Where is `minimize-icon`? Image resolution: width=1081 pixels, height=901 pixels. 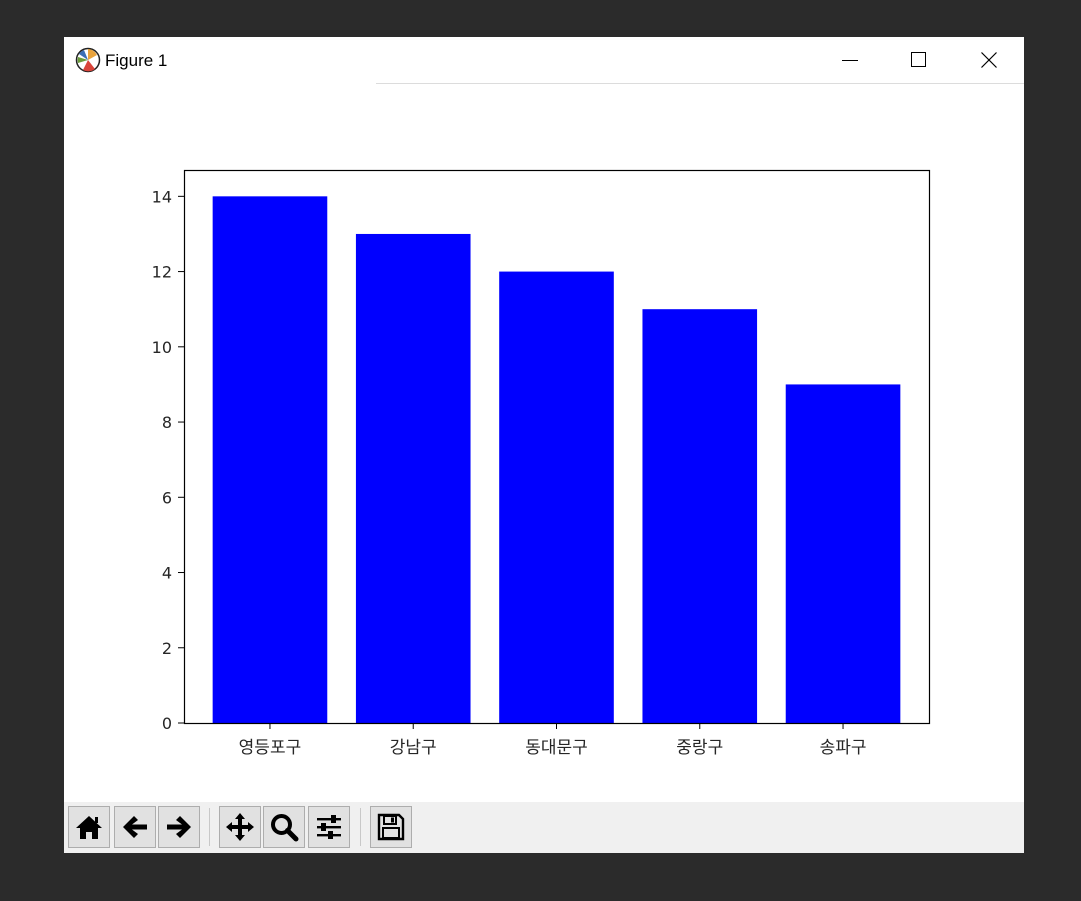 minimize-icon is located at coordinates (850, 60).